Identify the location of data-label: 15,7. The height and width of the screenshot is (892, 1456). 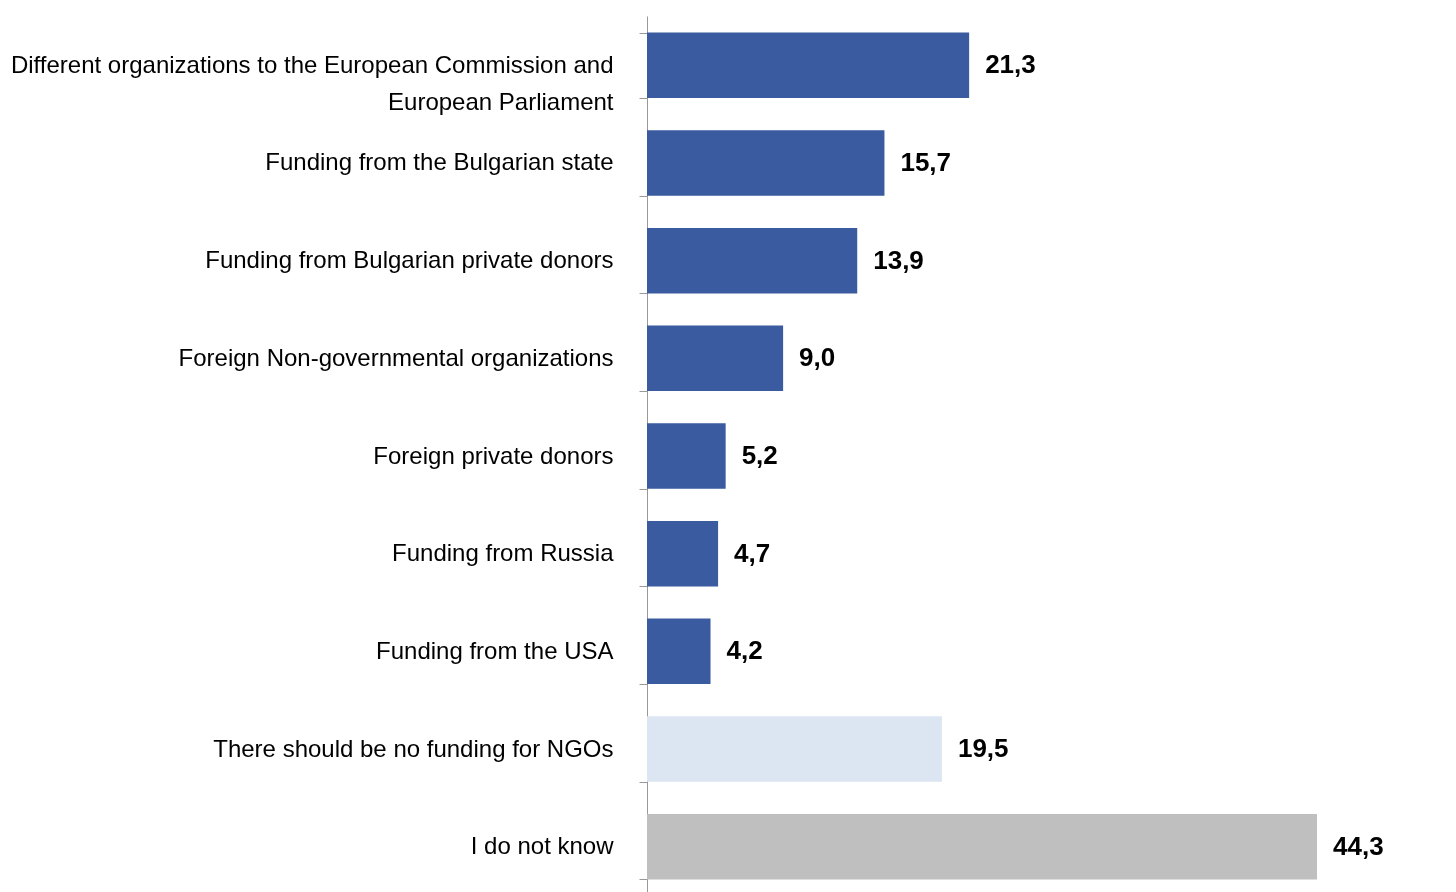
(926, 161).